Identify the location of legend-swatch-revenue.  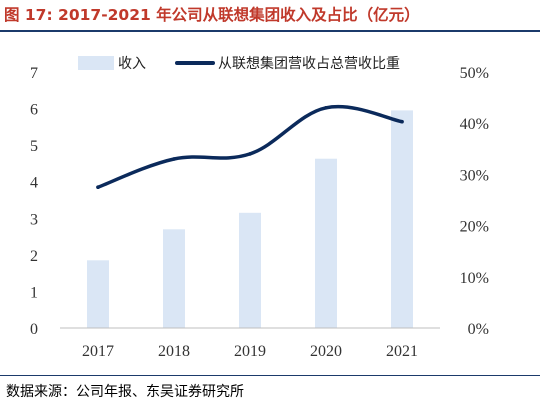
(96, 63).